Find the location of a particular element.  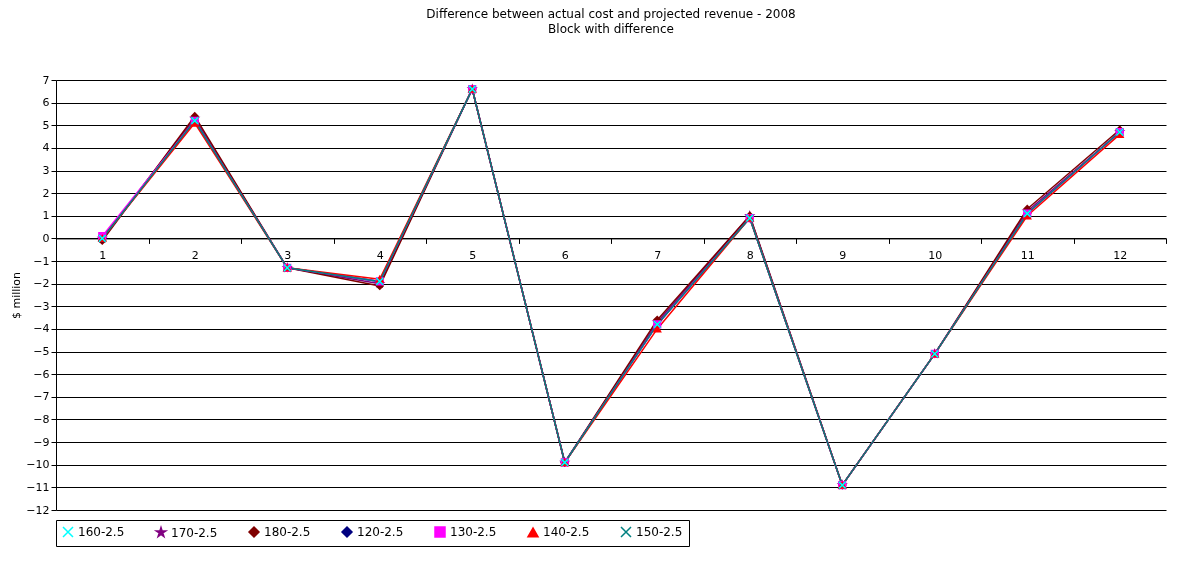

y-tick-label: −2 is located at coordinates (41, 284).